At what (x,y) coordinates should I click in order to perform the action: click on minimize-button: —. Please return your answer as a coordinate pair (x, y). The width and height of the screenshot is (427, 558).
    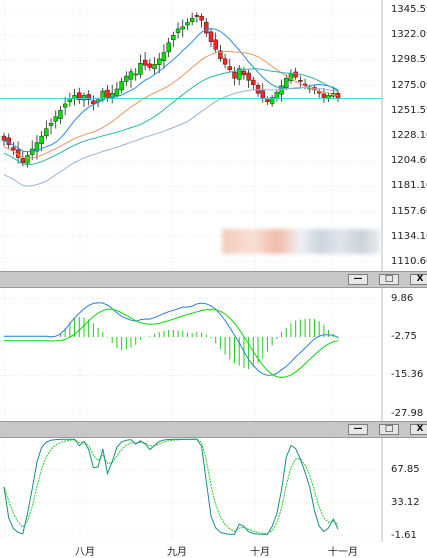
    Looking at the image, I should click on (358, 279).